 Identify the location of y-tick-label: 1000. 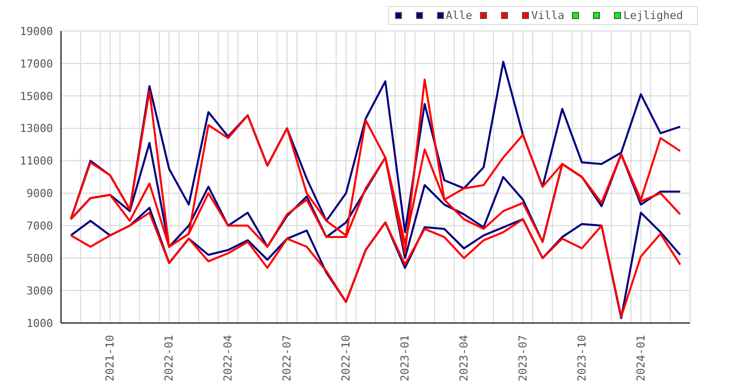
(39, 323).